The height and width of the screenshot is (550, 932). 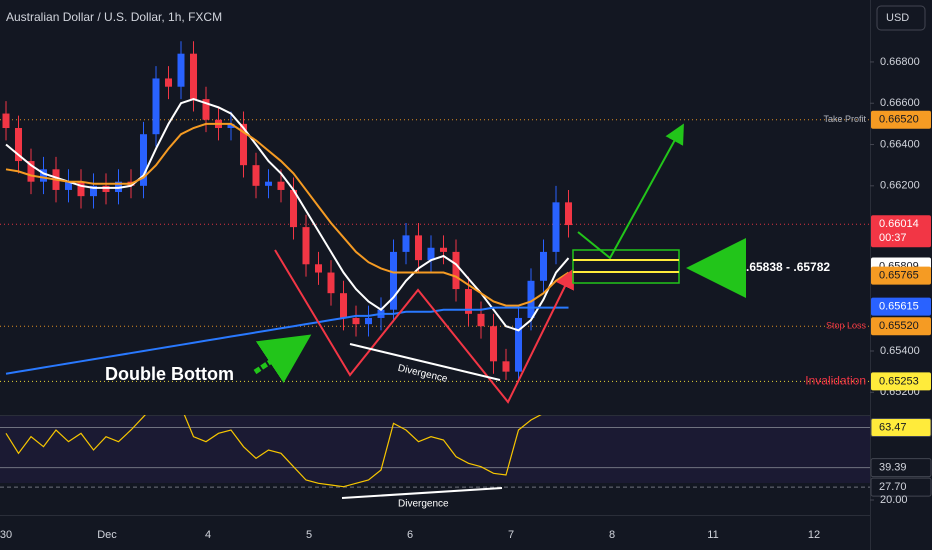 I want to click on y-tick-label: 0.66600, so click(x=900, y=103).